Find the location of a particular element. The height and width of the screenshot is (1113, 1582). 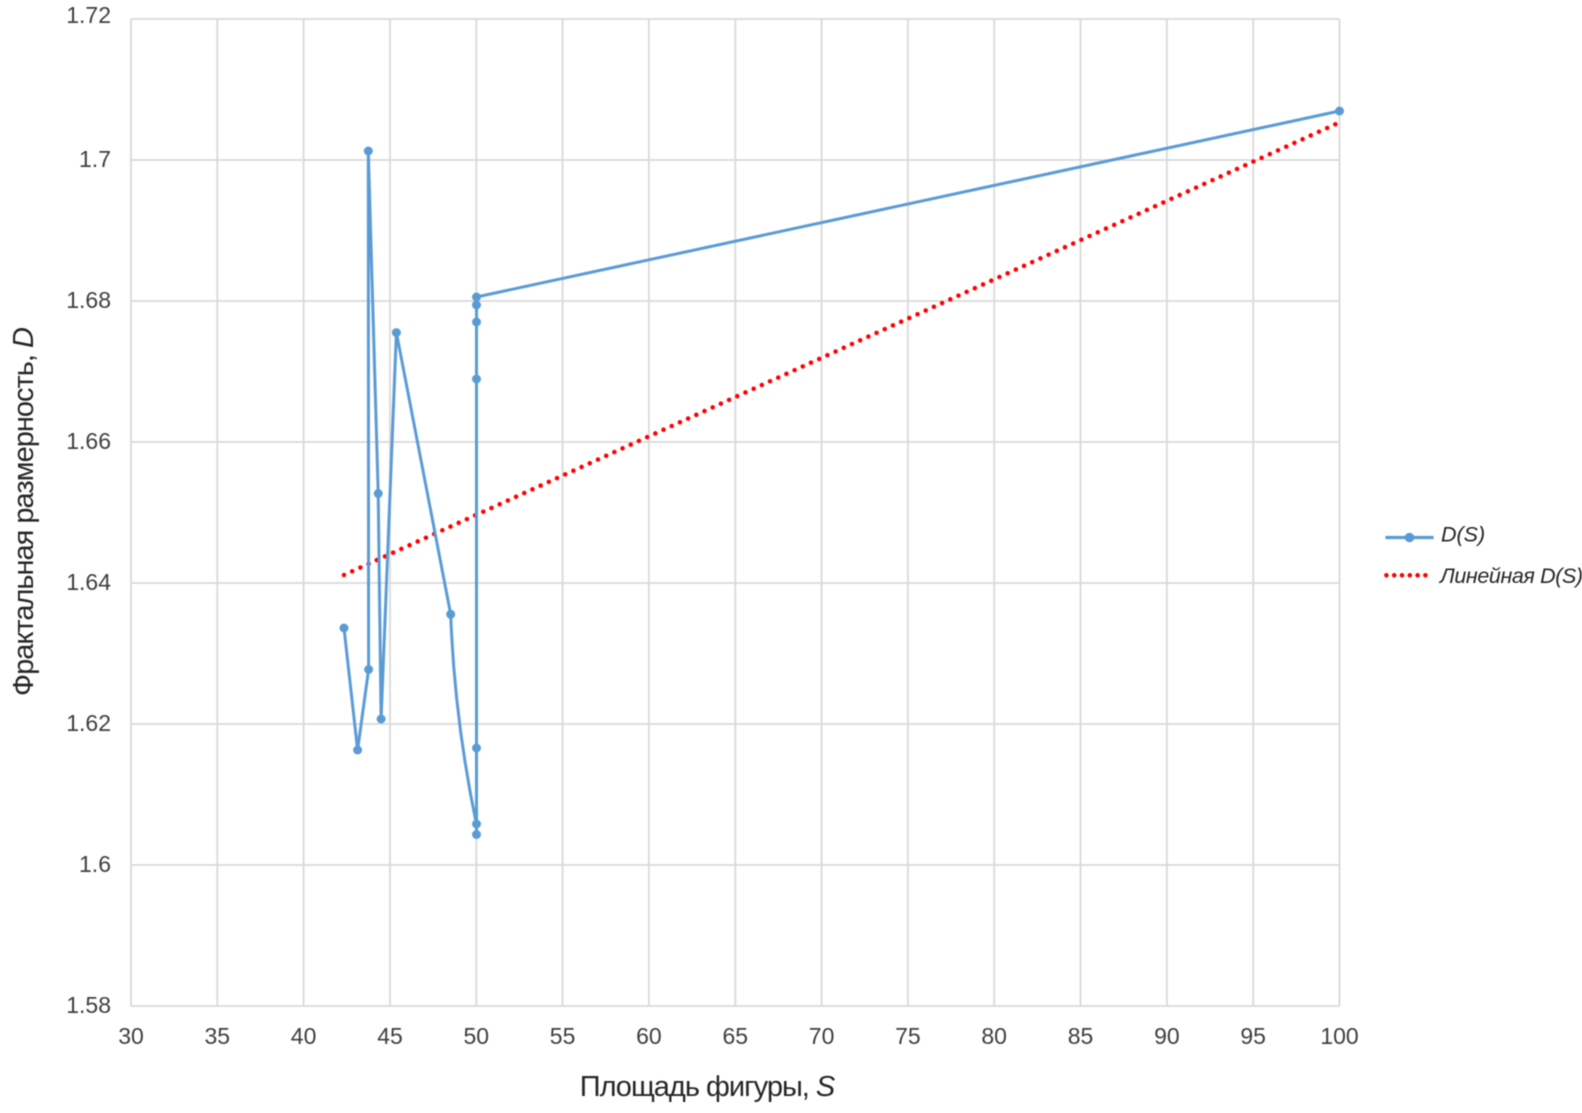

svg-text: 1.58 is located at coordinates (88, 1005).